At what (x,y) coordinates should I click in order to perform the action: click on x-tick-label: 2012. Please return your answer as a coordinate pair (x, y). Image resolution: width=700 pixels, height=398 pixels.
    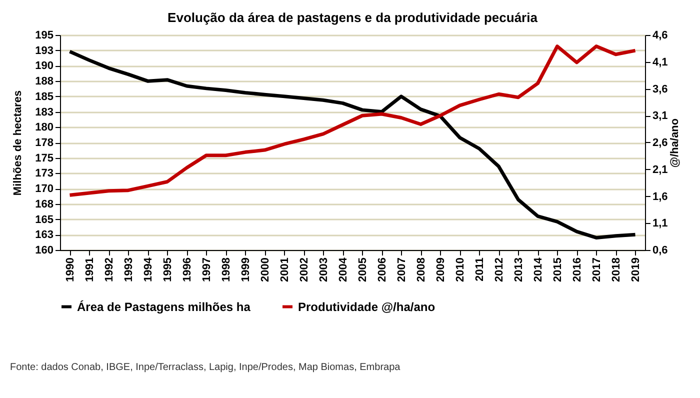
    Looking at the image, I should click on (499, 270).